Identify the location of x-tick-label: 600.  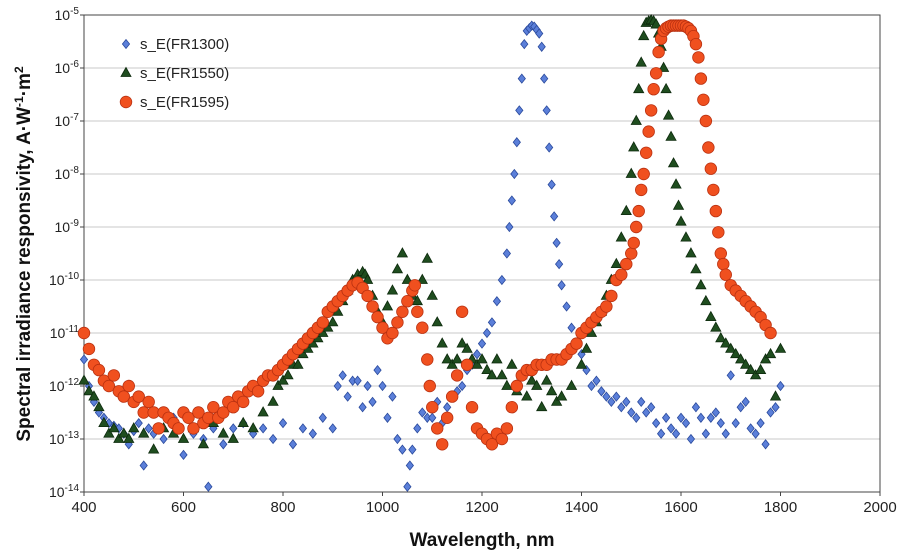
(183, 507).